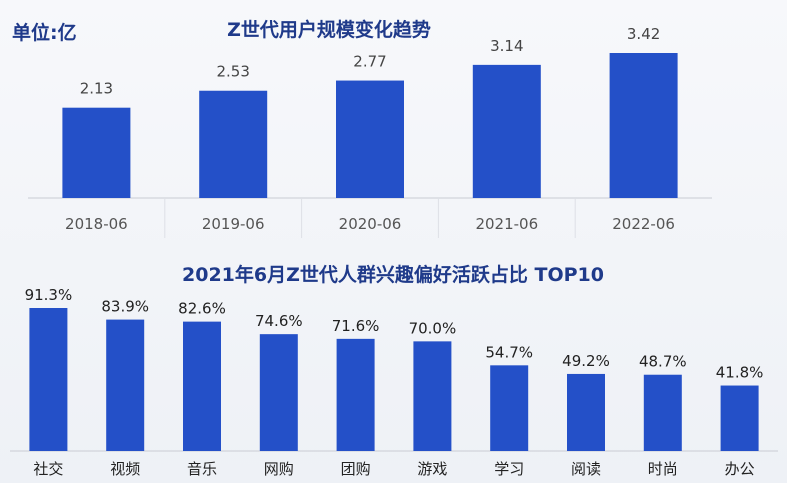  I want to click on category-label: 阅读, so click(586, 469).